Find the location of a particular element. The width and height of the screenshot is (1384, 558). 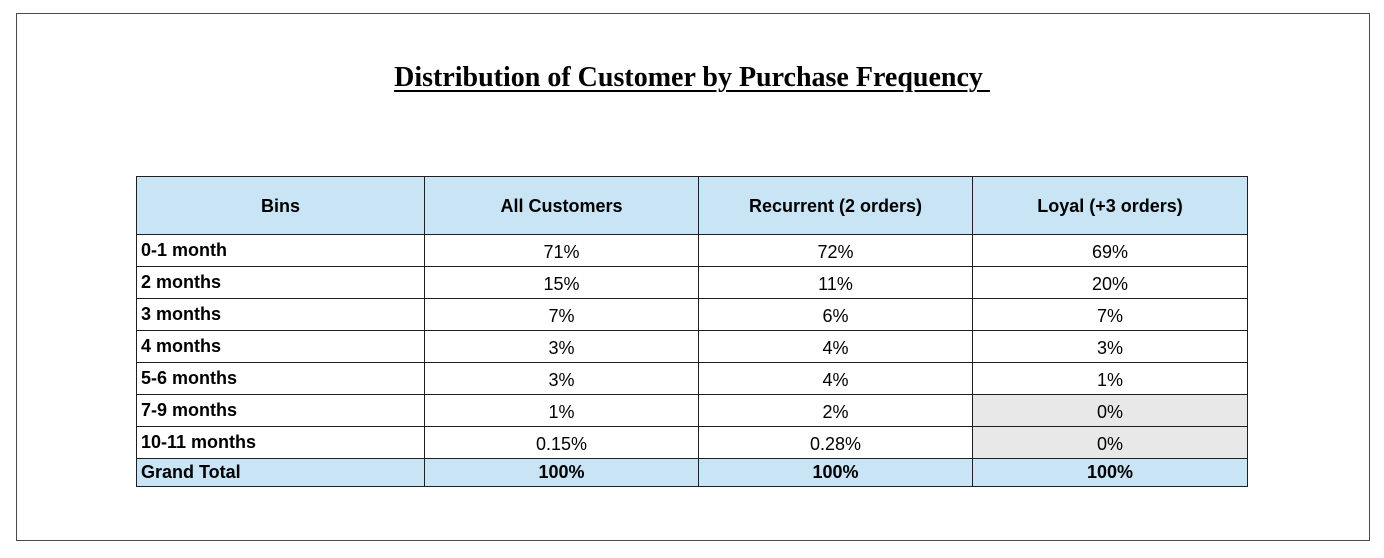

table-row: 10-11 months 0.15% 0.28% 0% is located at coordinates (692, 442).